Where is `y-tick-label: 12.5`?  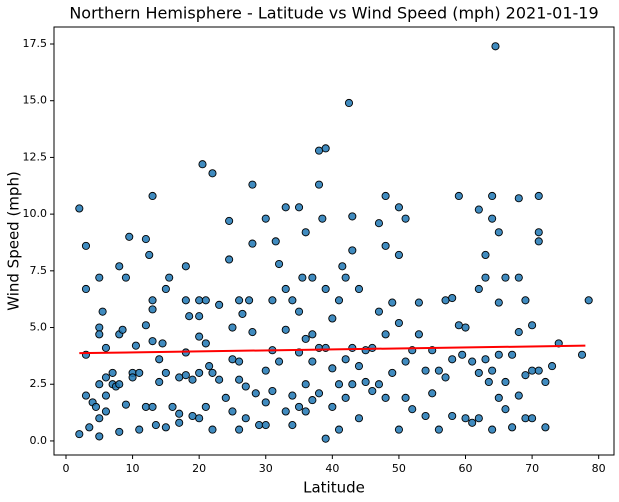
y-tick-label: 12.5 is located at coordinates (35, 156).